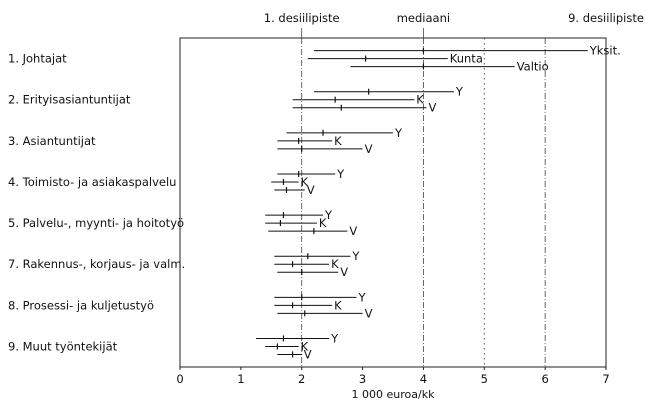 The image size is (656, 409). Describe the element at coordinates (369, 149) in the screenshot. I see `range-label-2-2: V` at that location.